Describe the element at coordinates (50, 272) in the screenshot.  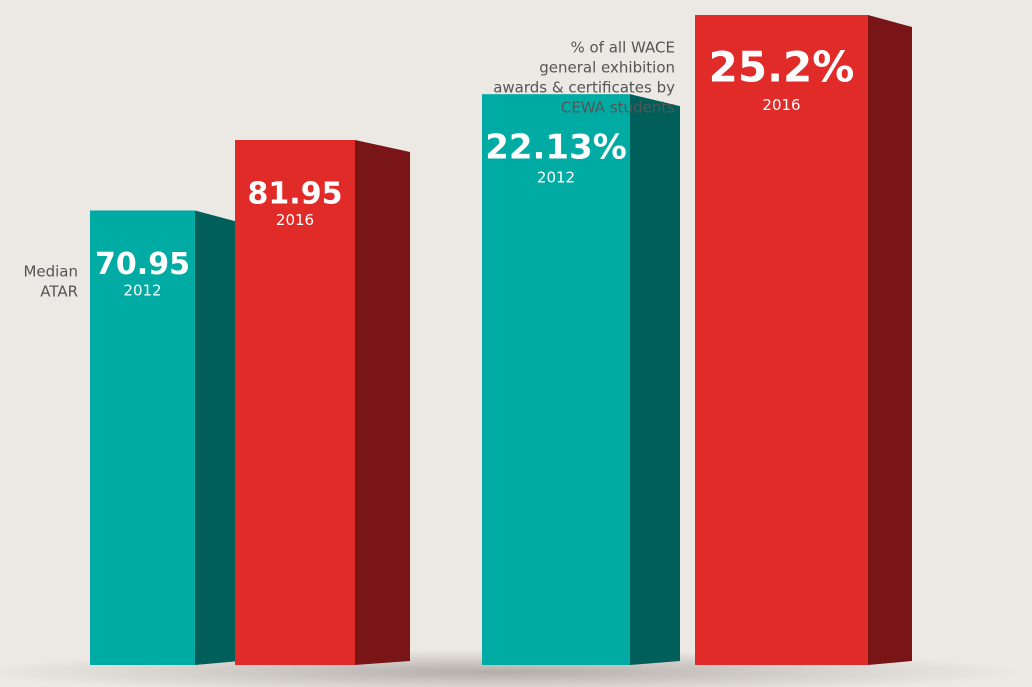
I see `chart-label: Median` at that location.